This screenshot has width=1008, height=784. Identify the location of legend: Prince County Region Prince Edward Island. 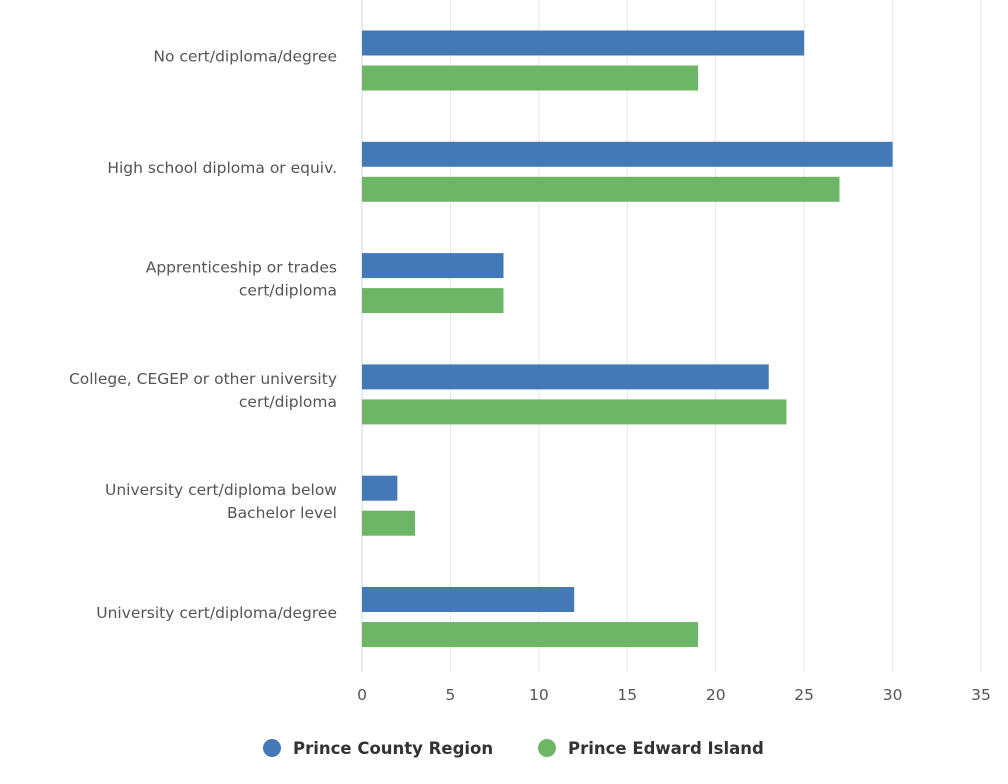
(513, 748).